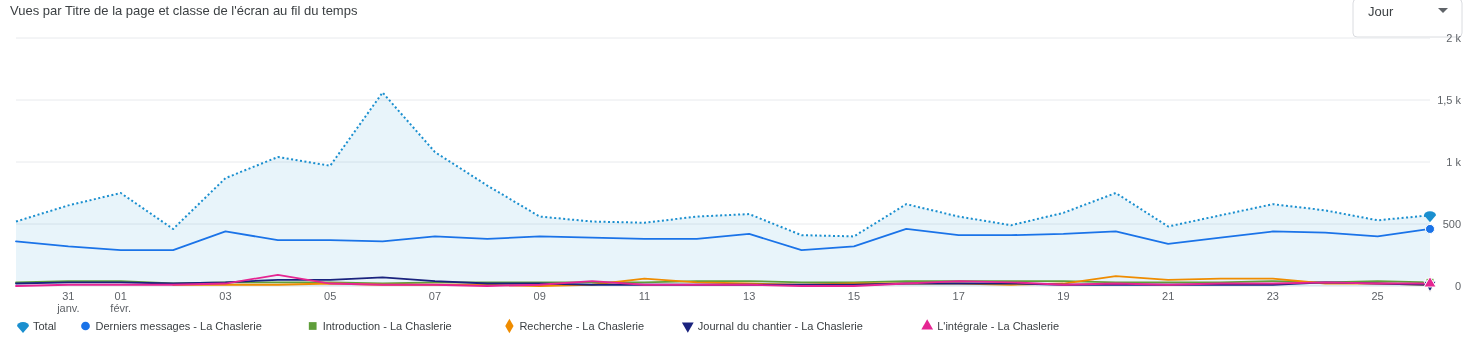  Describe the element at coordinates (45, 326) in the screenshot. I see `legend-label: Total` at that location.